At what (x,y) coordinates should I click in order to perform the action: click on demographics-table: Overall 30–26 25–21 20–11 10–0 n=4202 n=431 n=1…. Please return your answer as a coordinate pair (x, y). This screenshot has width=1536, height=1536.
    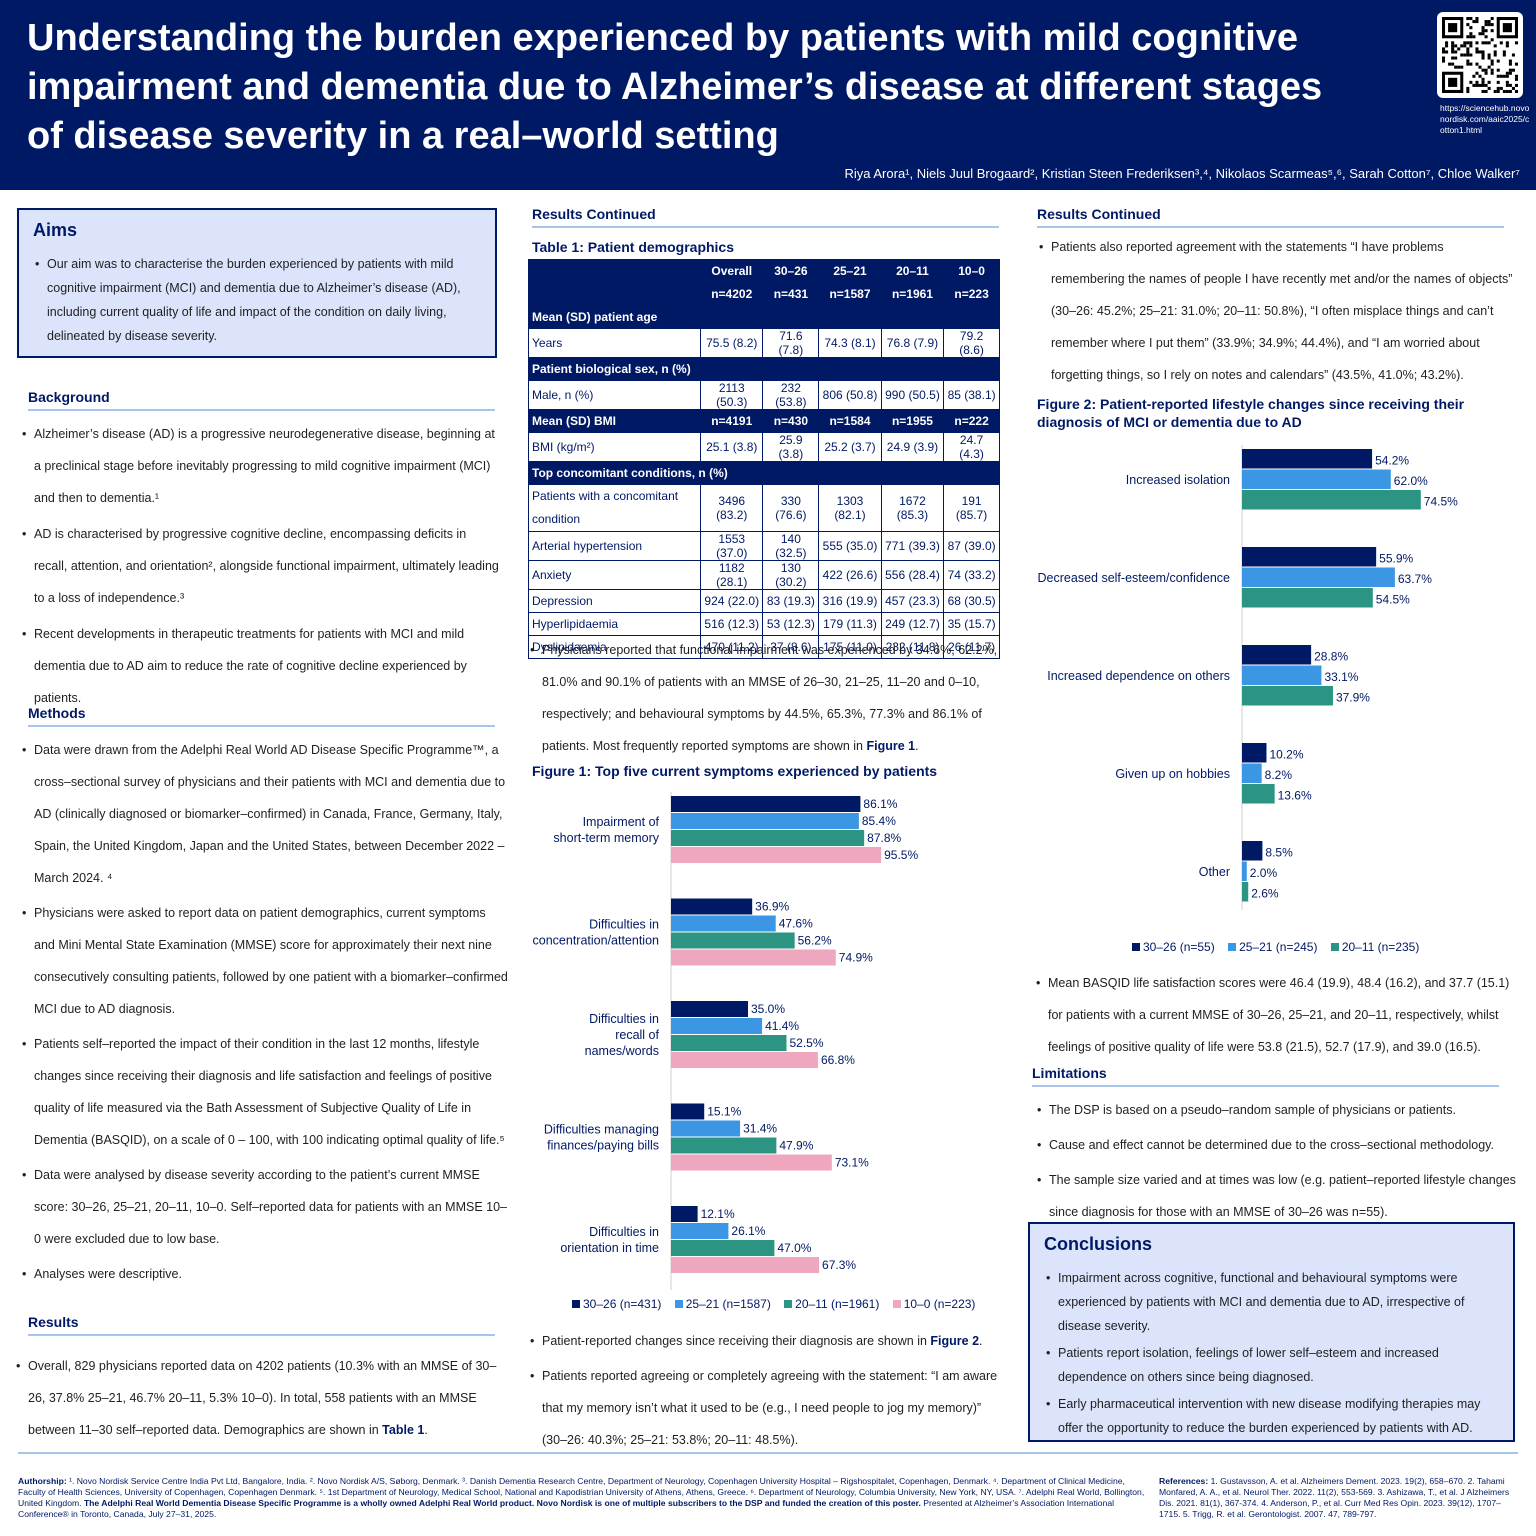
    Looking at the image, I should click on (763, 459).